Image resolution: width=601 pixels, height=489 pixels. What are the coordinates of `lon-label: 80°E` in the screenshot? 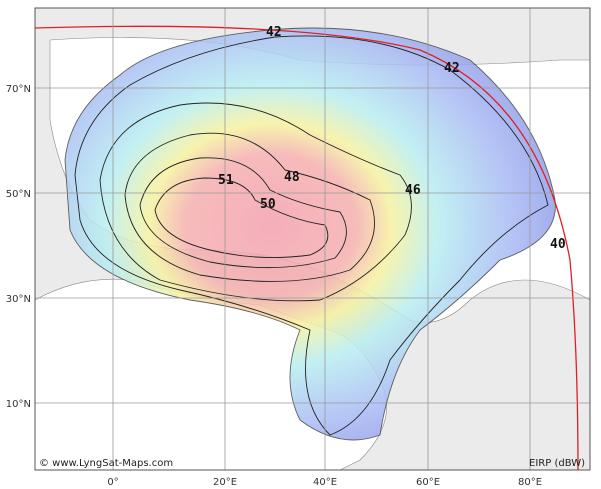 It's located at (530, 482).